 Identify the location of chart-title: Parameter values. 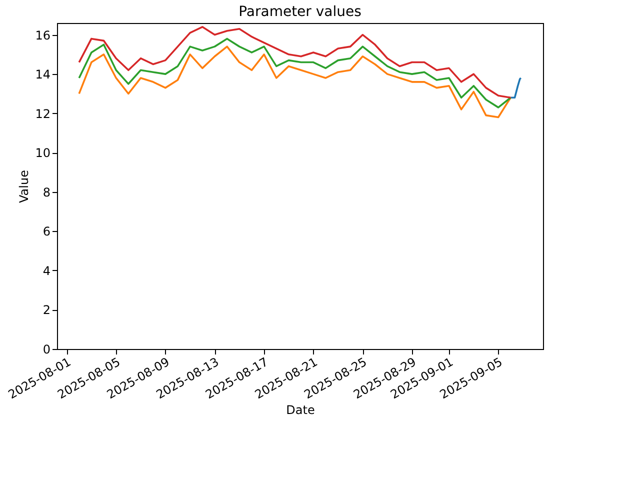
(300, 12).